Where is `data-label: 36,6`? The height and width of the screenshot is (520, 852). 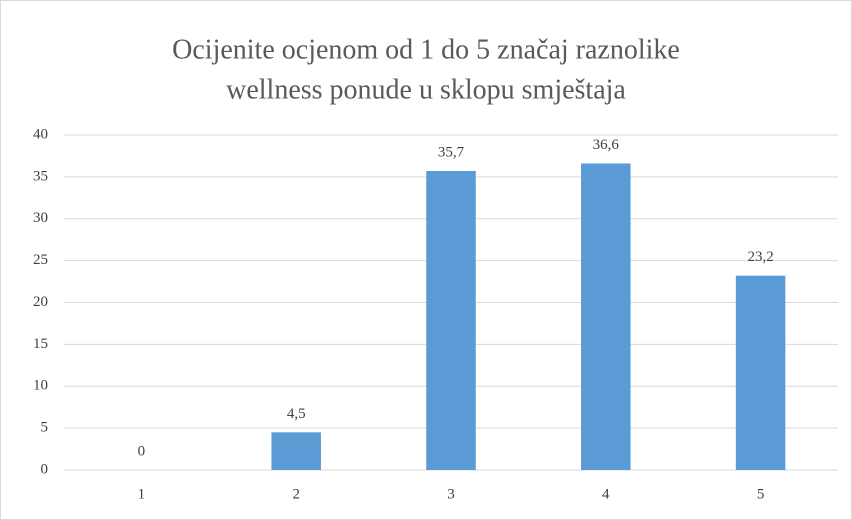
data-label: 36,6 is located at coordinates (606, 145).